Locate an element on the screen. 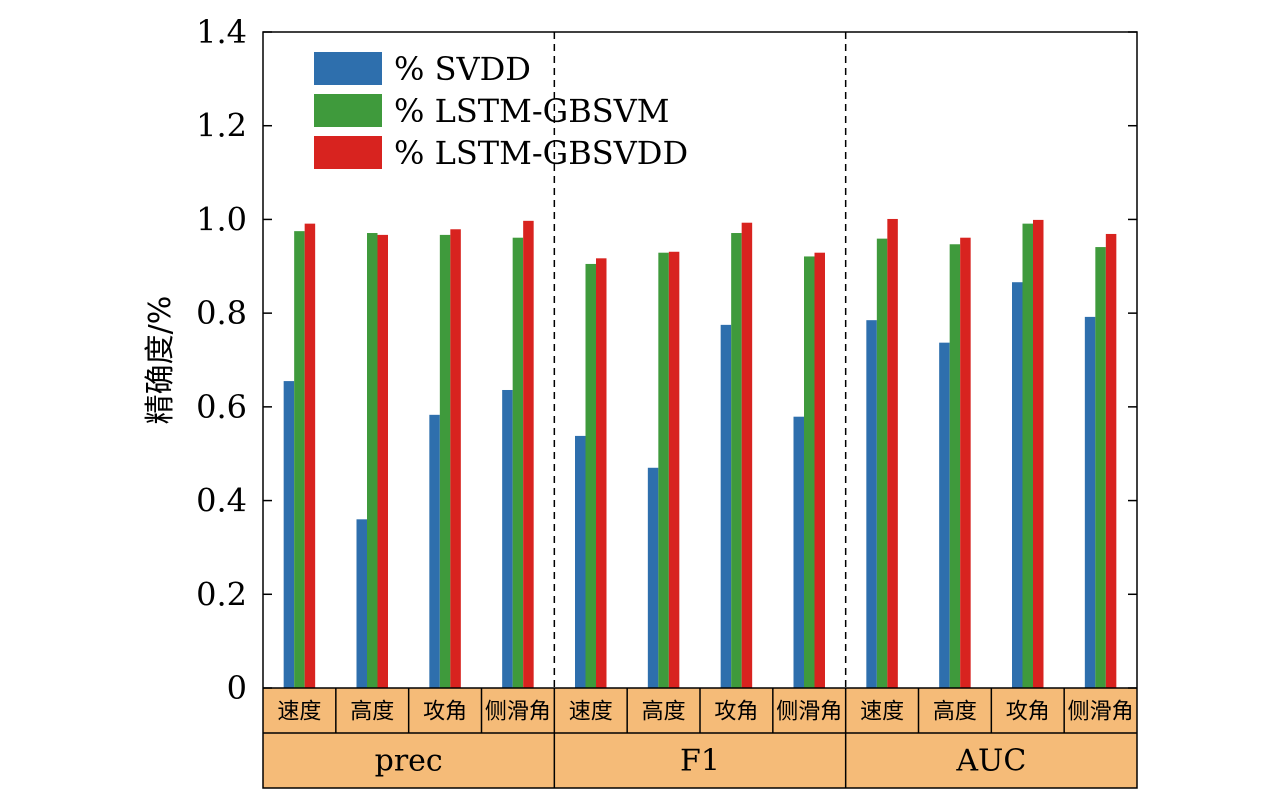 This screenshot has height=802, width=1276. y-tick-label: 1.4 is located at coordinates (221, 32).